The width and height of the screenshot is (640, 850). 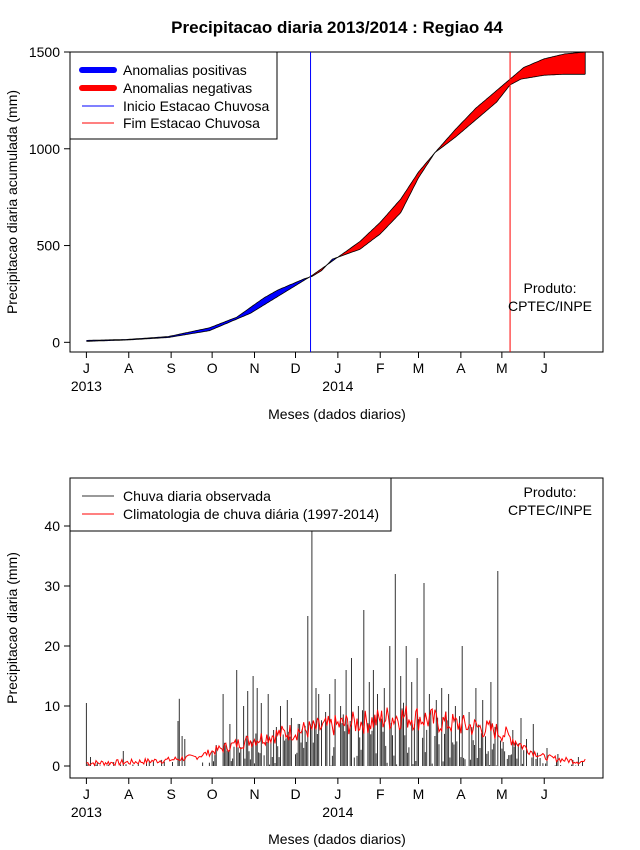 I want to click on legend-label-season-start: Inicio Estacao Chuvosa, so click(x=196, y=106).